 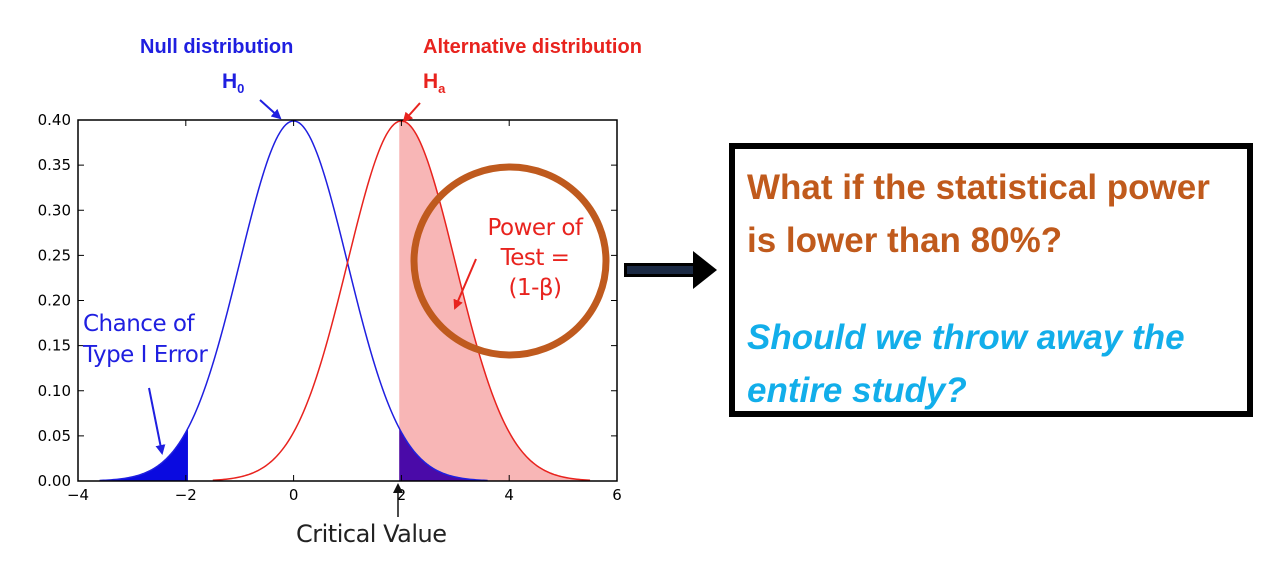 I want to click on null-right-tail-region, so click(x=443, y=454).